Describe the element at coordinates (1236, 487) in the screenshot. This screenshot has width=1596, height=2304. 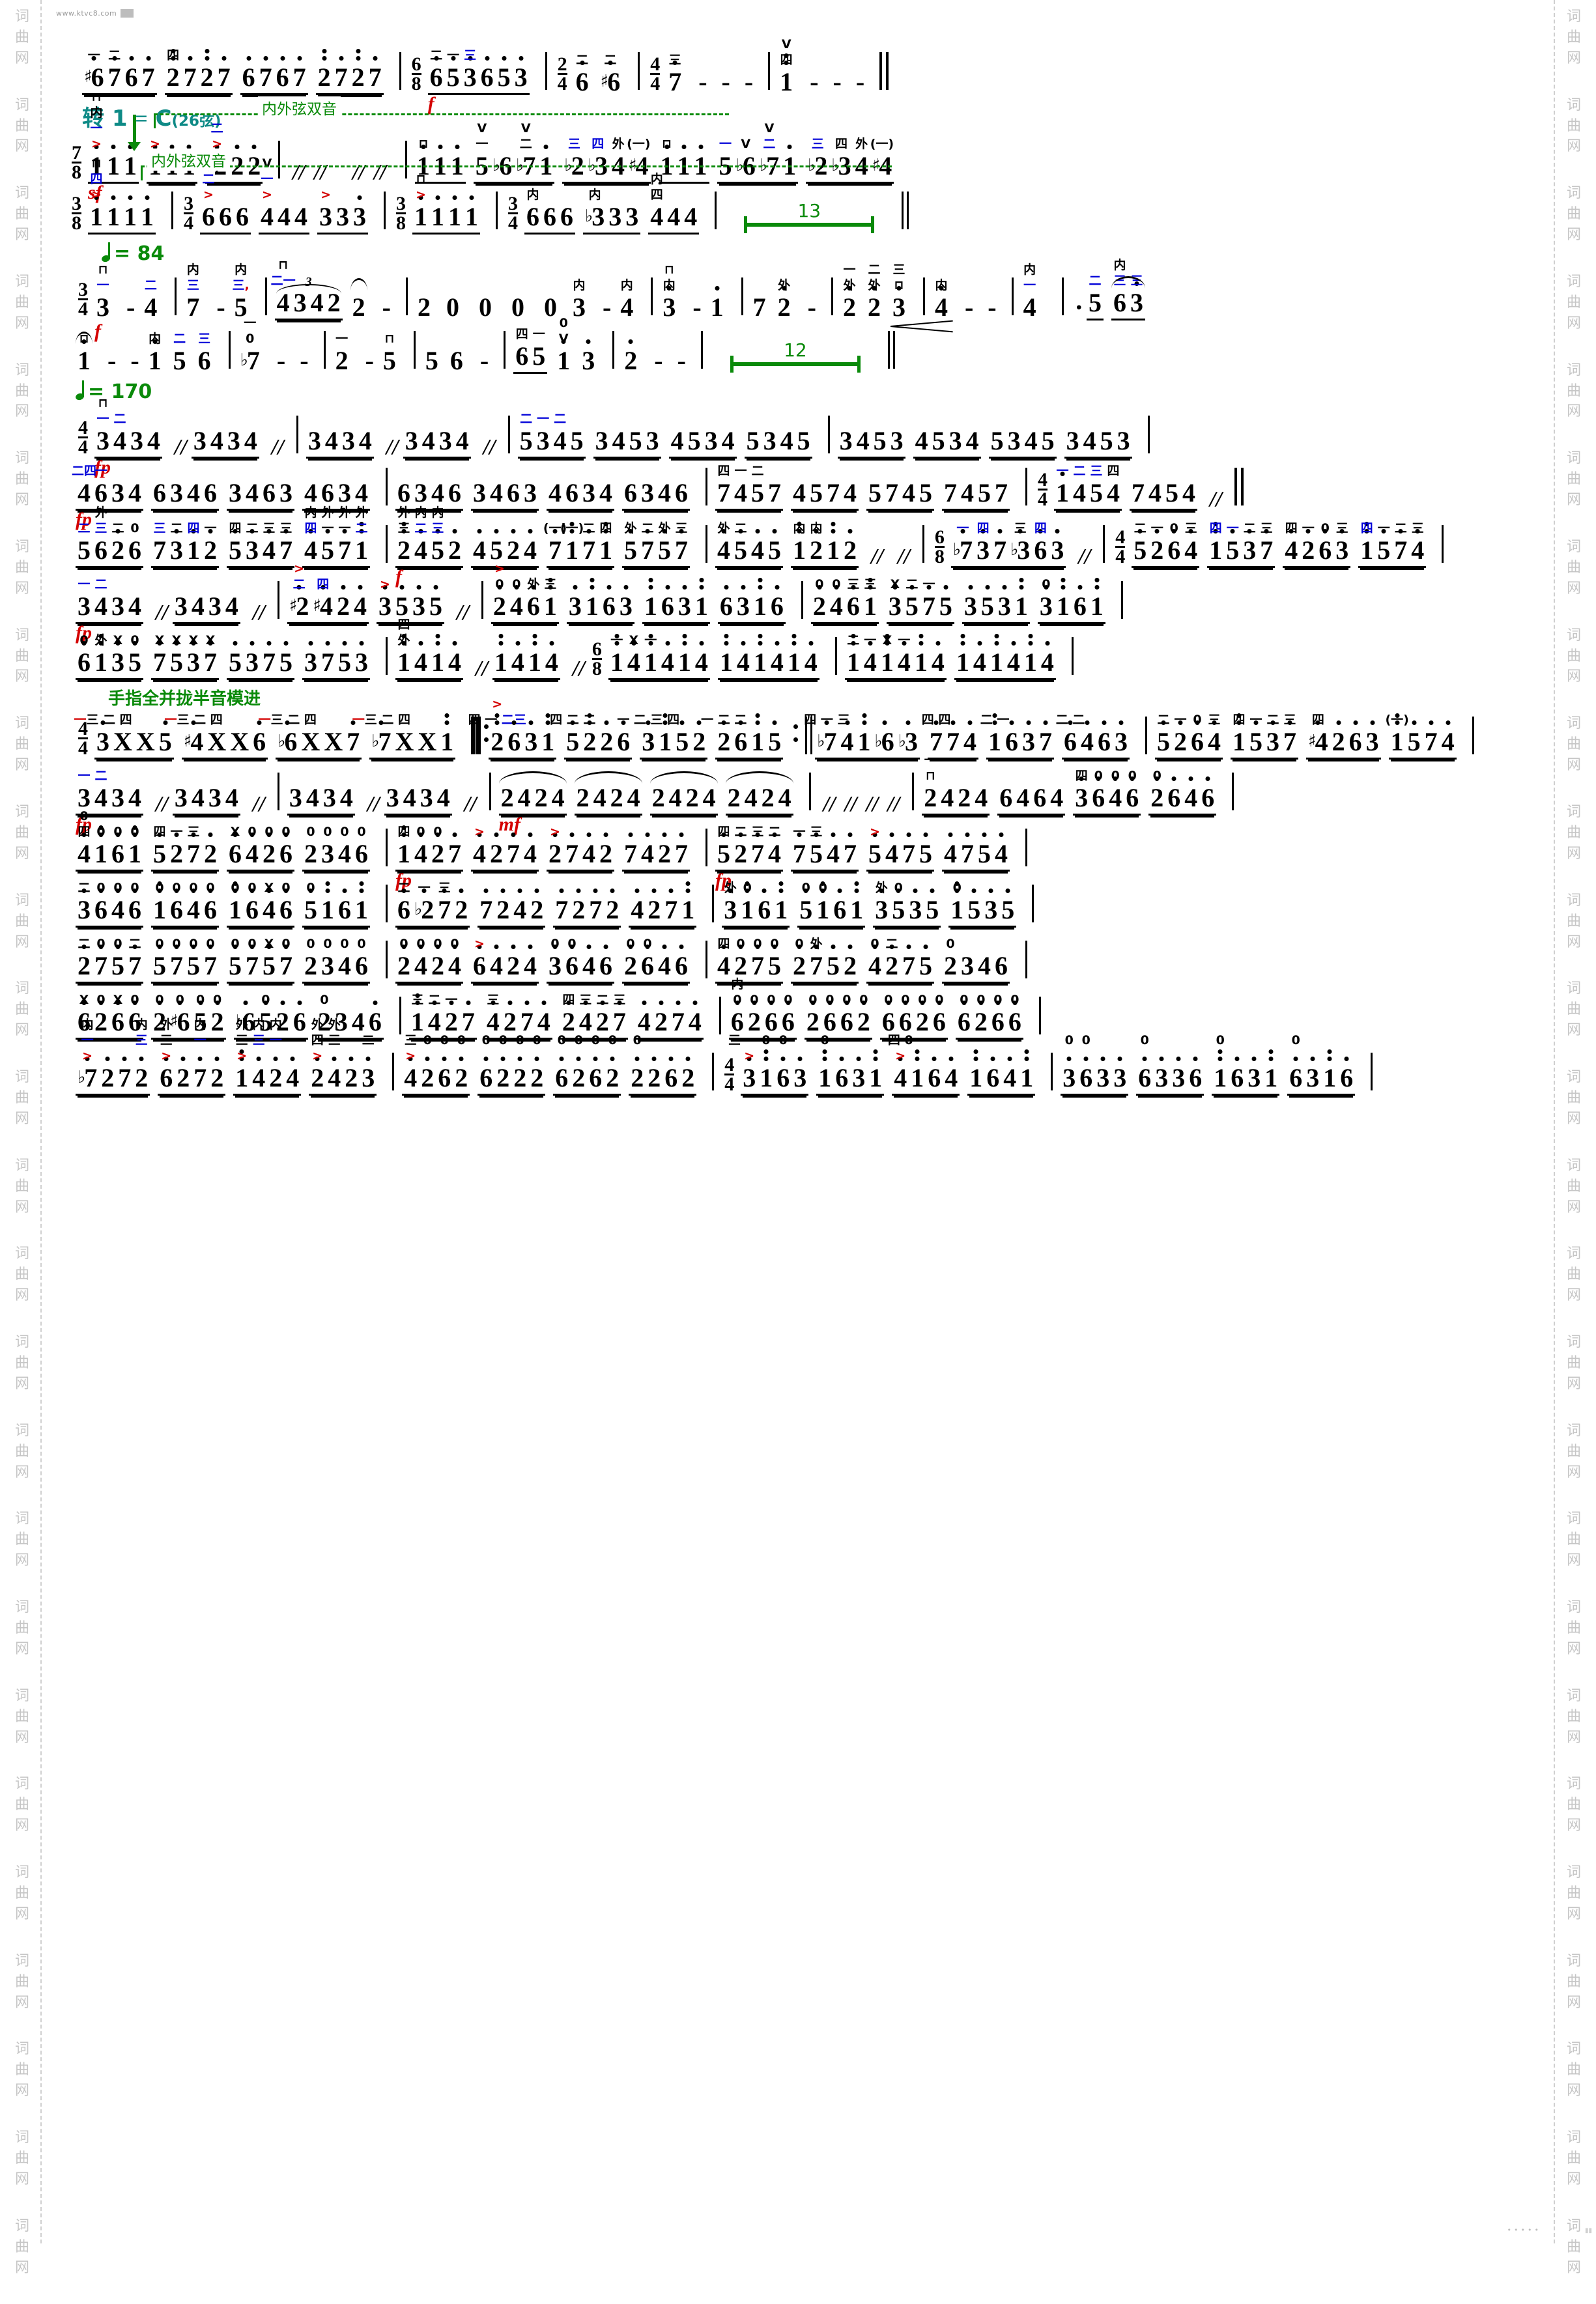
I see `barline-end` at that location.